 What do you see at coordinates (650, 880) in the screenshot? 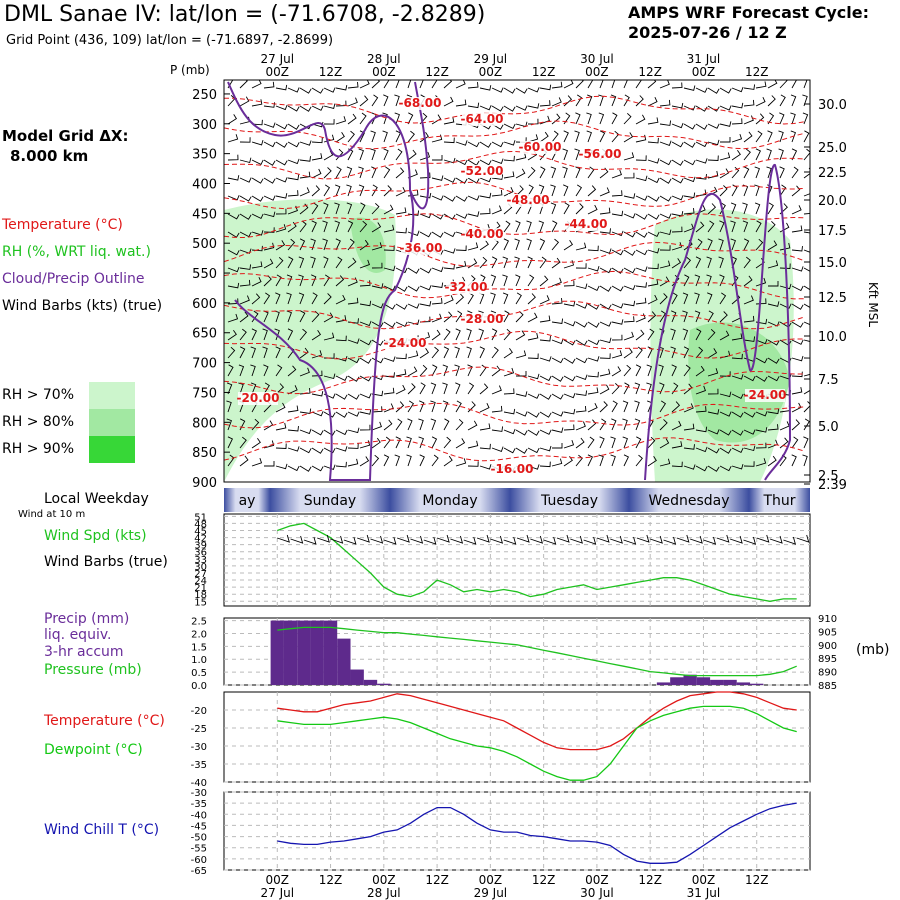
I see `bottom-hour-label: 12Z` at bounding box center [650, 880].